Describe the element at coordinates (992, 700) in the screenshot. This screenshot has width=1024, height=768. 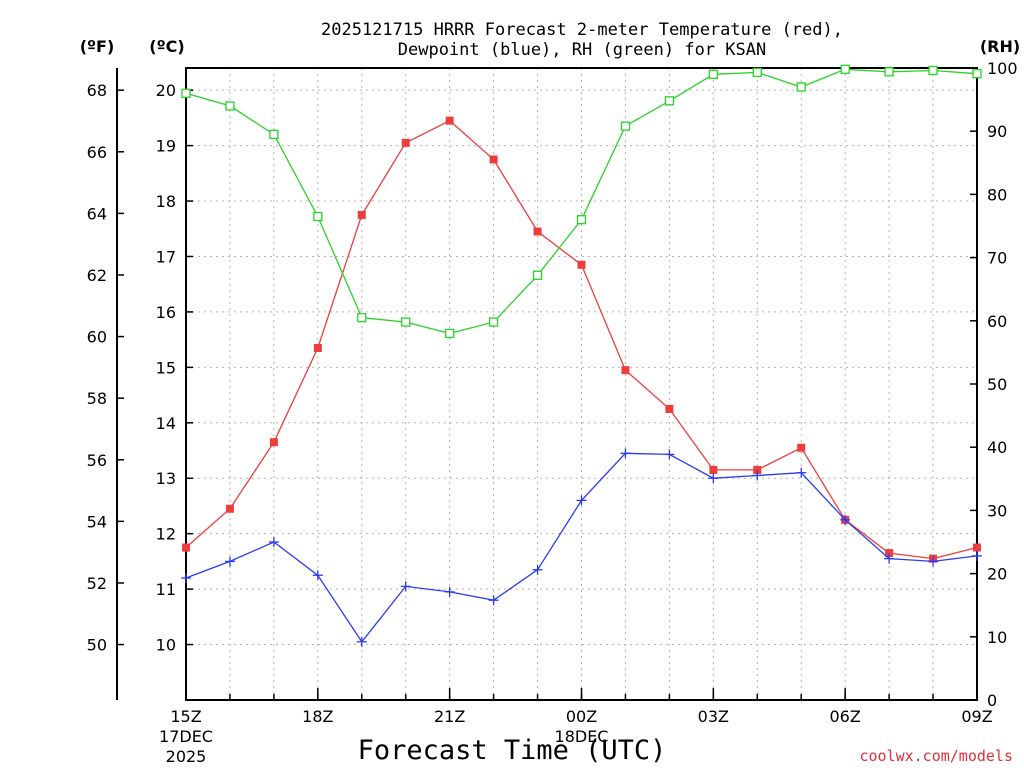
I see `rh-tick-label: 0` at that location.